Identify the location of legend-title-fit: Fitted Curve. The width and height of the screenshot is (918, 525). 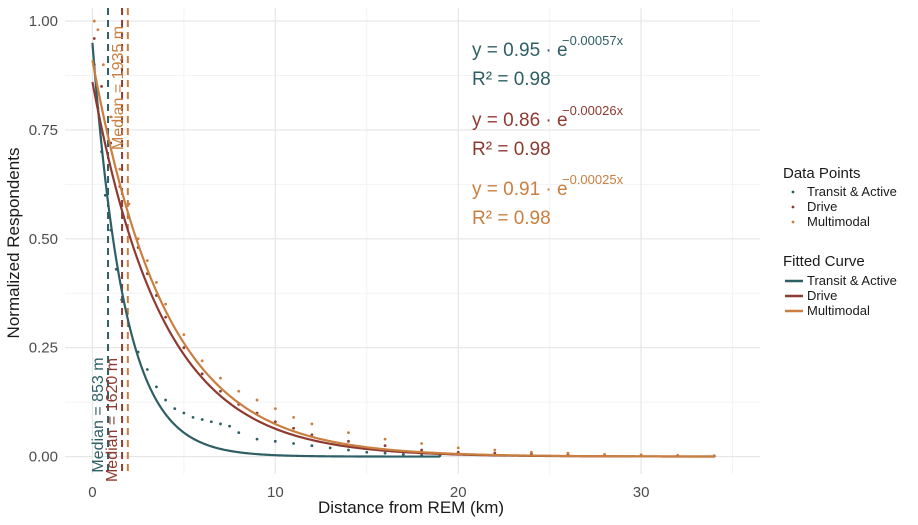
(824, 261).